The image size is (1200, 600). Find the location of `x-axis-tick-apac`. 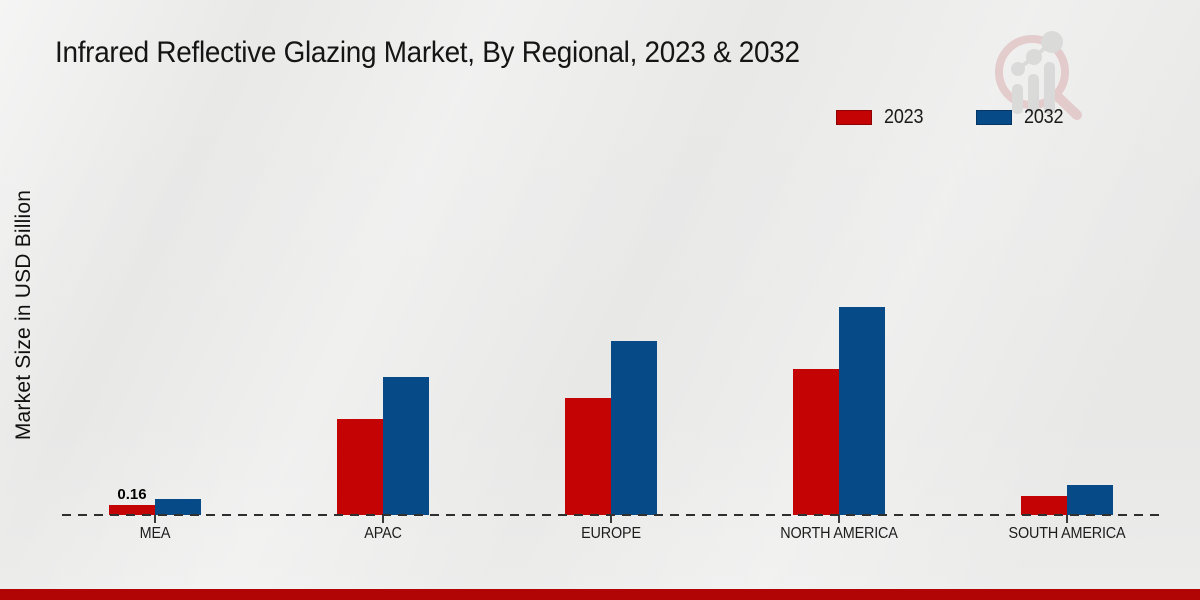

x-axis-tick-apac is located at coordinates (383, 519).